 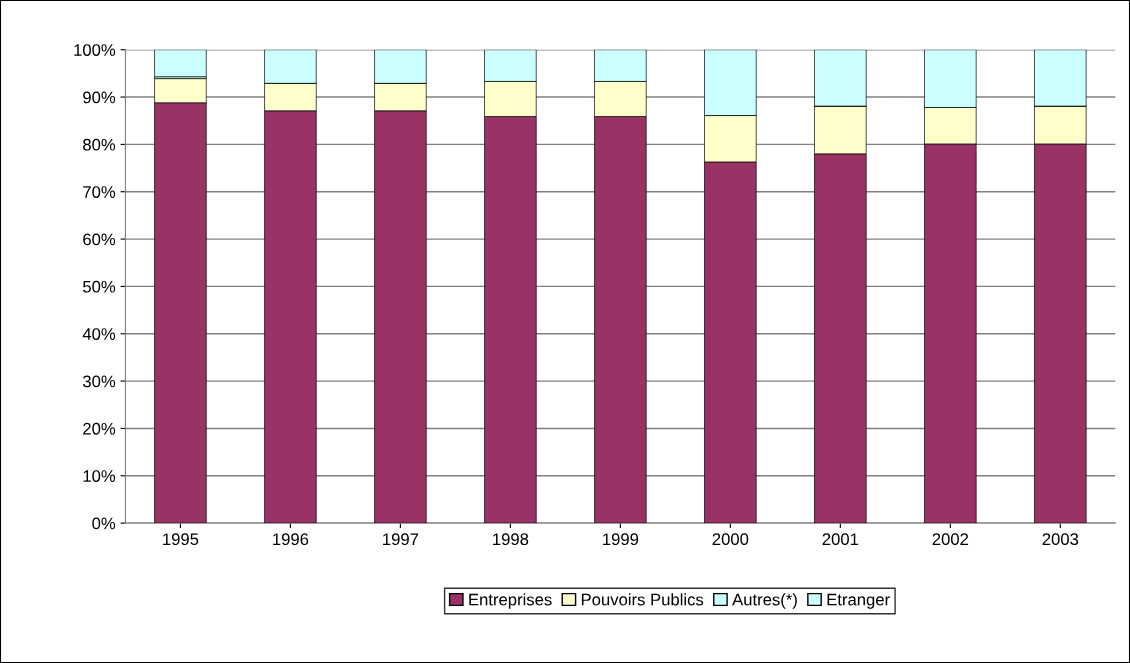 What do you see at coordinates (291, 539) in the screenshot?
I see `x-tick-label: 1996` at bounding box center [291, 539].